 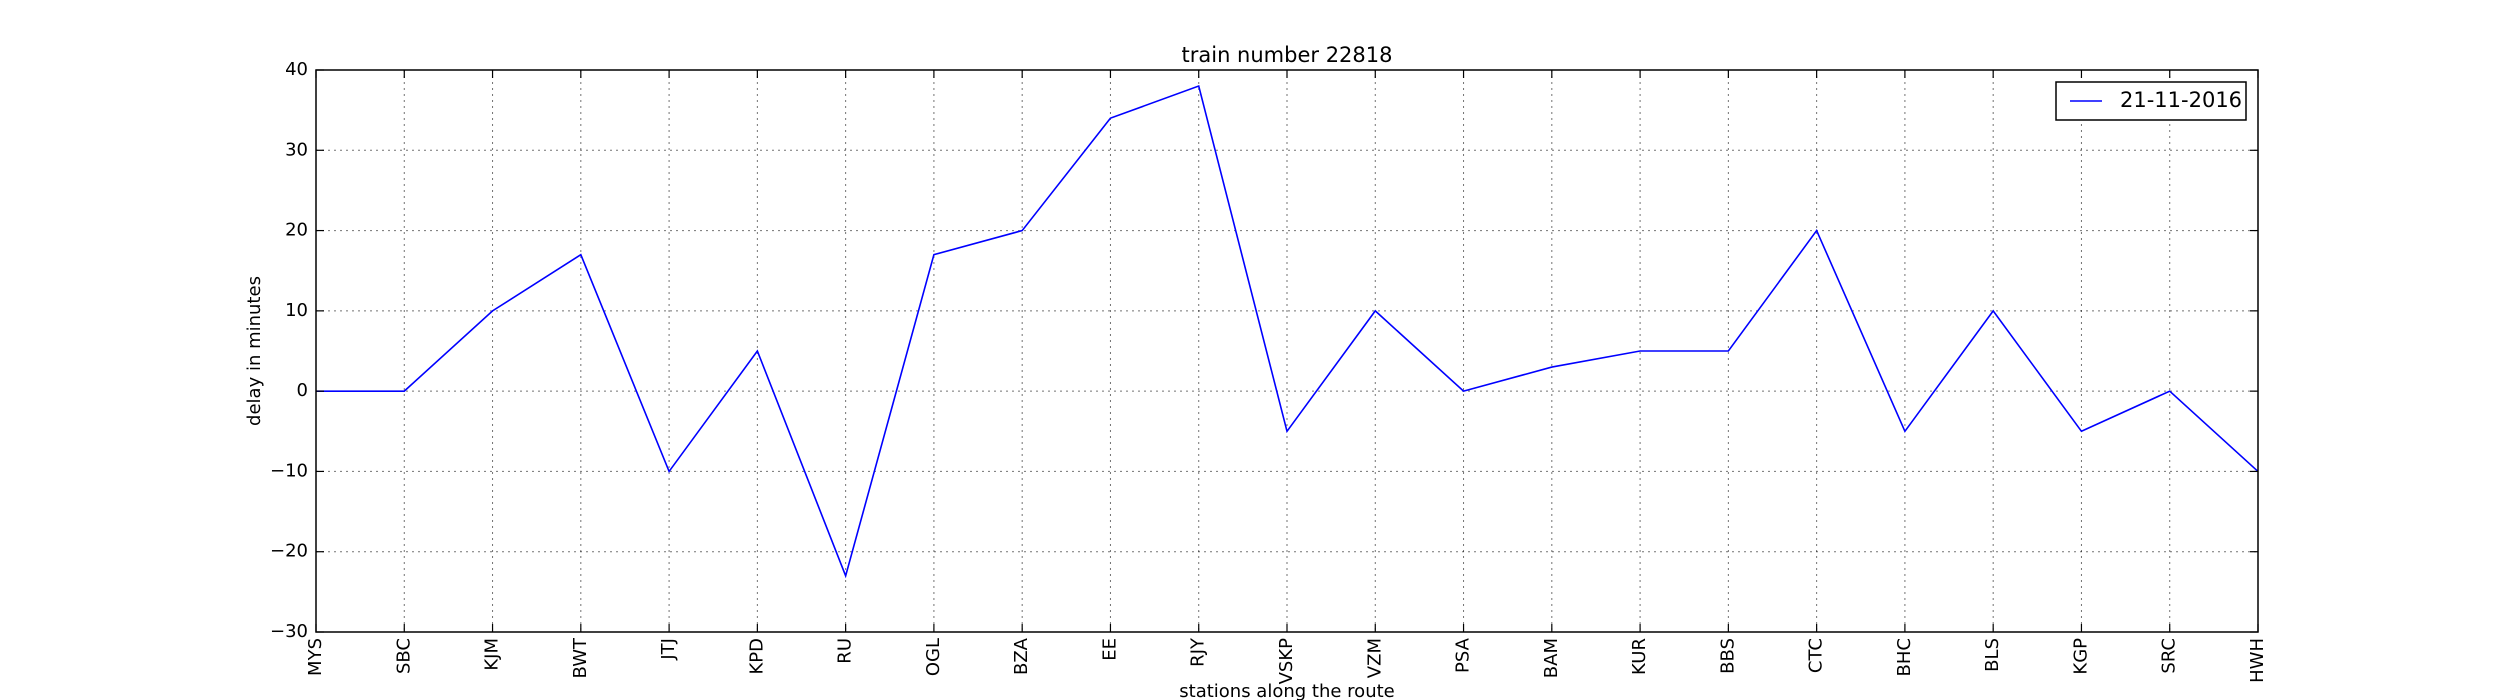 I want to click on x-tick-label: SBC, so click(x=403, y=656).